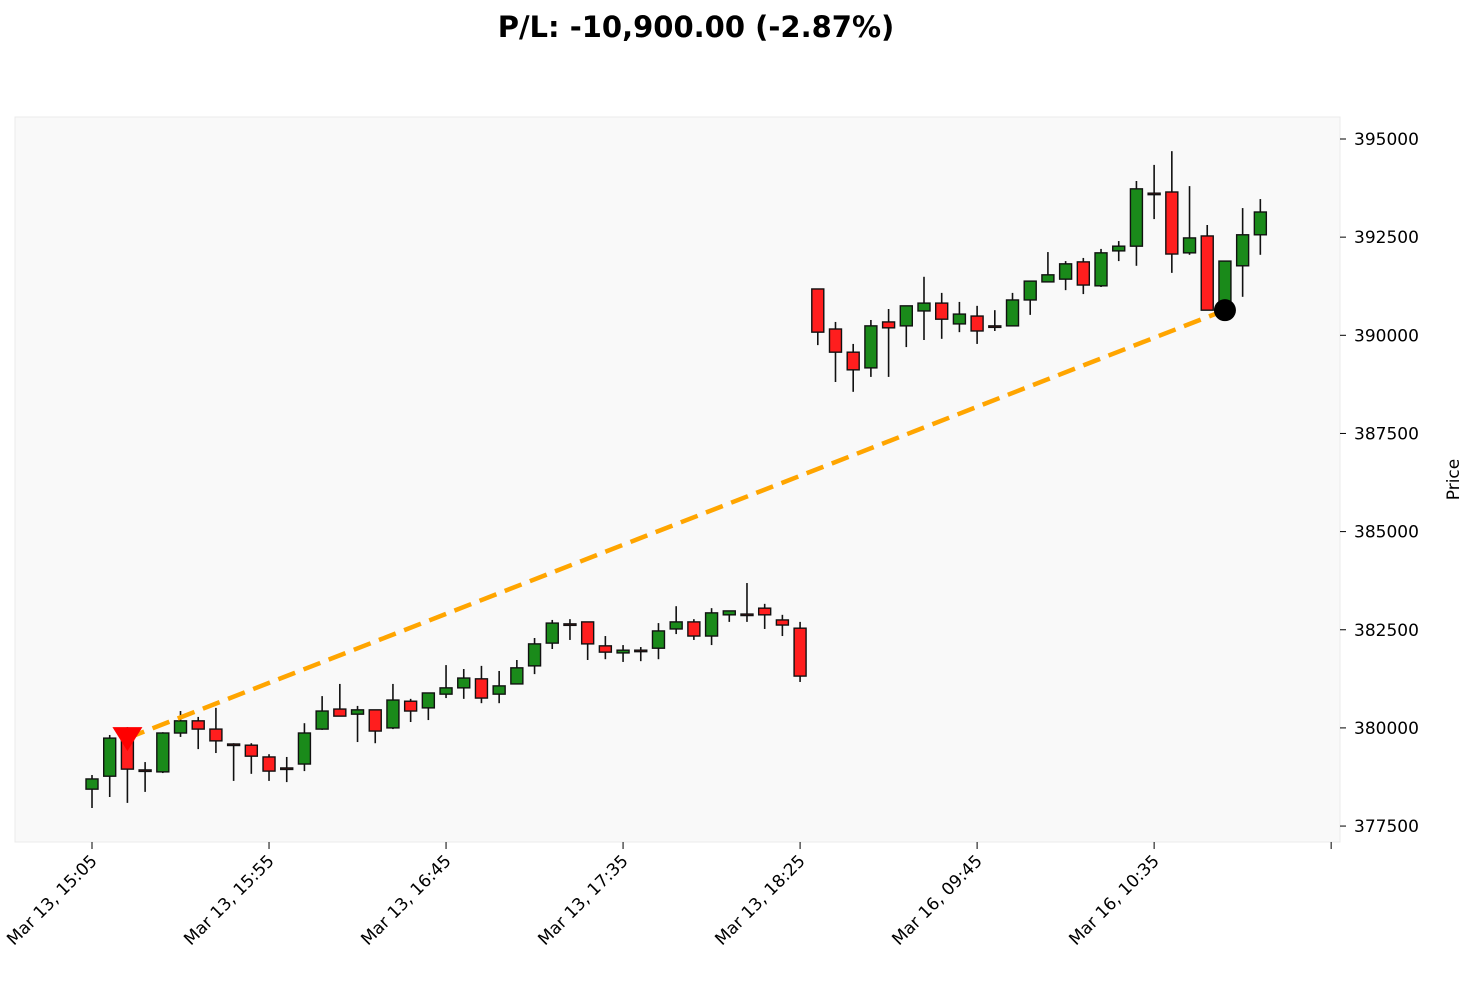  Describe the element at coordinates (1386, 140) in the screenshot. I see `y-tick-label: 395000` at that location.